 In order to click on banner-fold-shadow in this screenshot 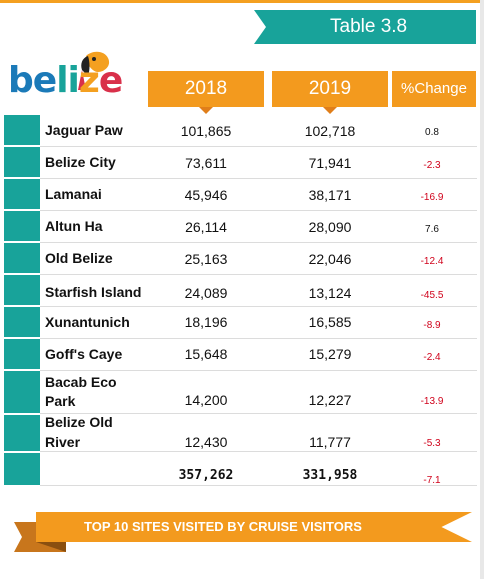, I will do `click(51, 547)`.